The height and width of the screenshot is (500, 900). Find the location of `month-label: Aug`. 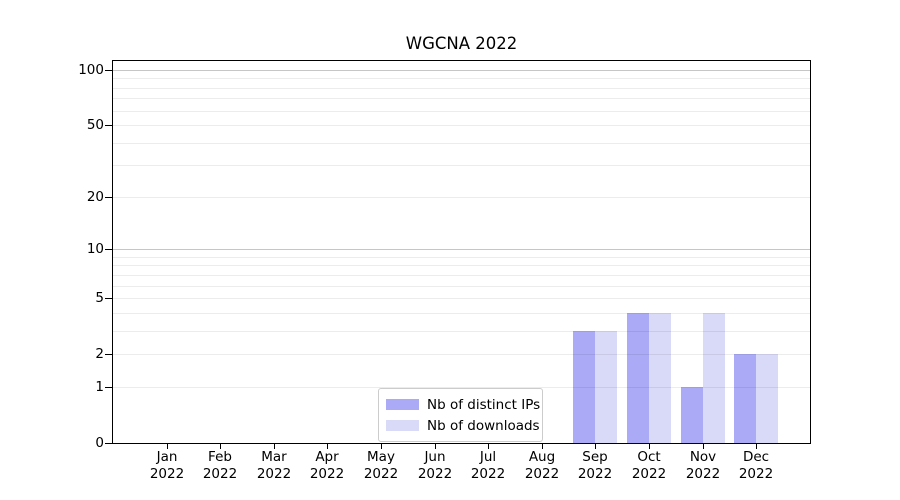

month-label: Aug is located at coordinates (542, 457).